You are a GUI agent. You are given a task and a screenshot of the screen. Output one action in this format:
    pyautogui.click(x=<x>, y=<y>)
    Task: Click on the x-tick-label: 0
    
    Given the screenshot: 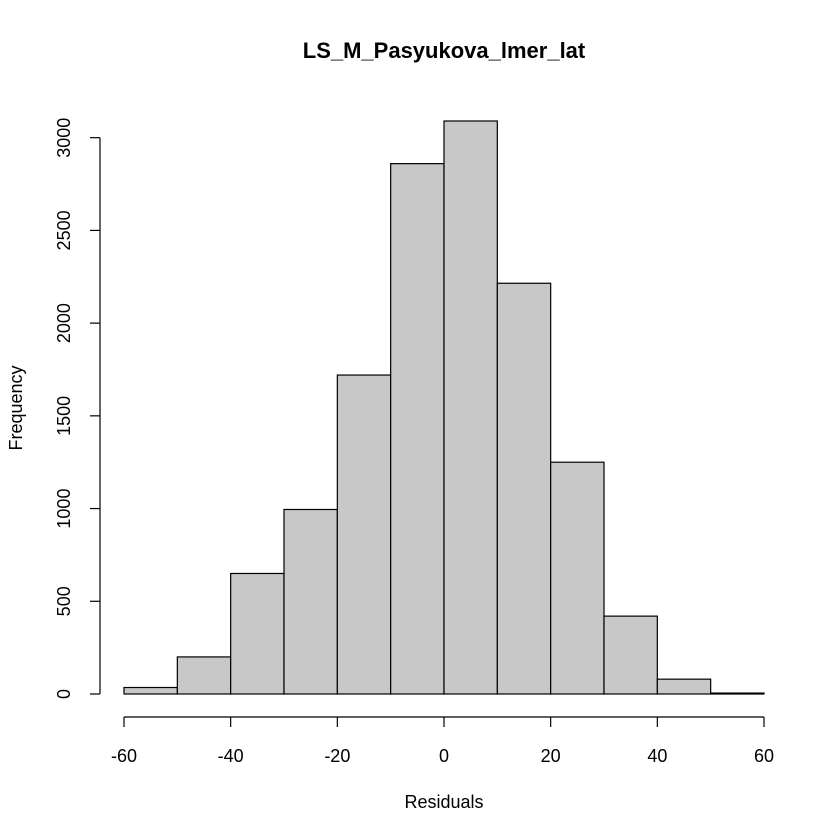 What is the action you would take?
    pyautogui.click(x=444, y=756)
    